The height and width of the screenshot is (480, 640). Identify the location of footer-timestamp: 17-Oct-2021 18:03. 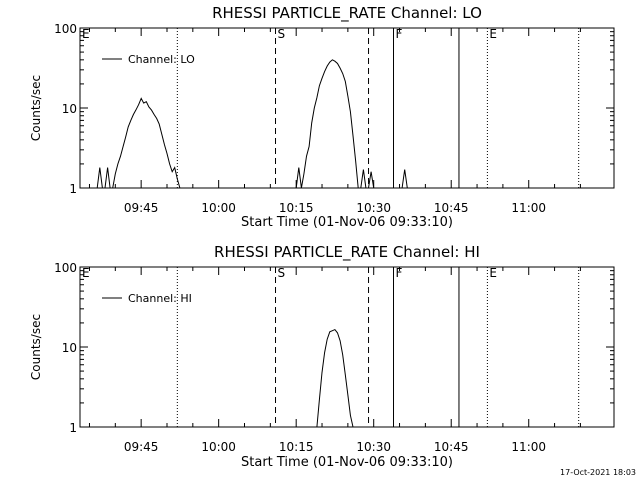
(598, 472).